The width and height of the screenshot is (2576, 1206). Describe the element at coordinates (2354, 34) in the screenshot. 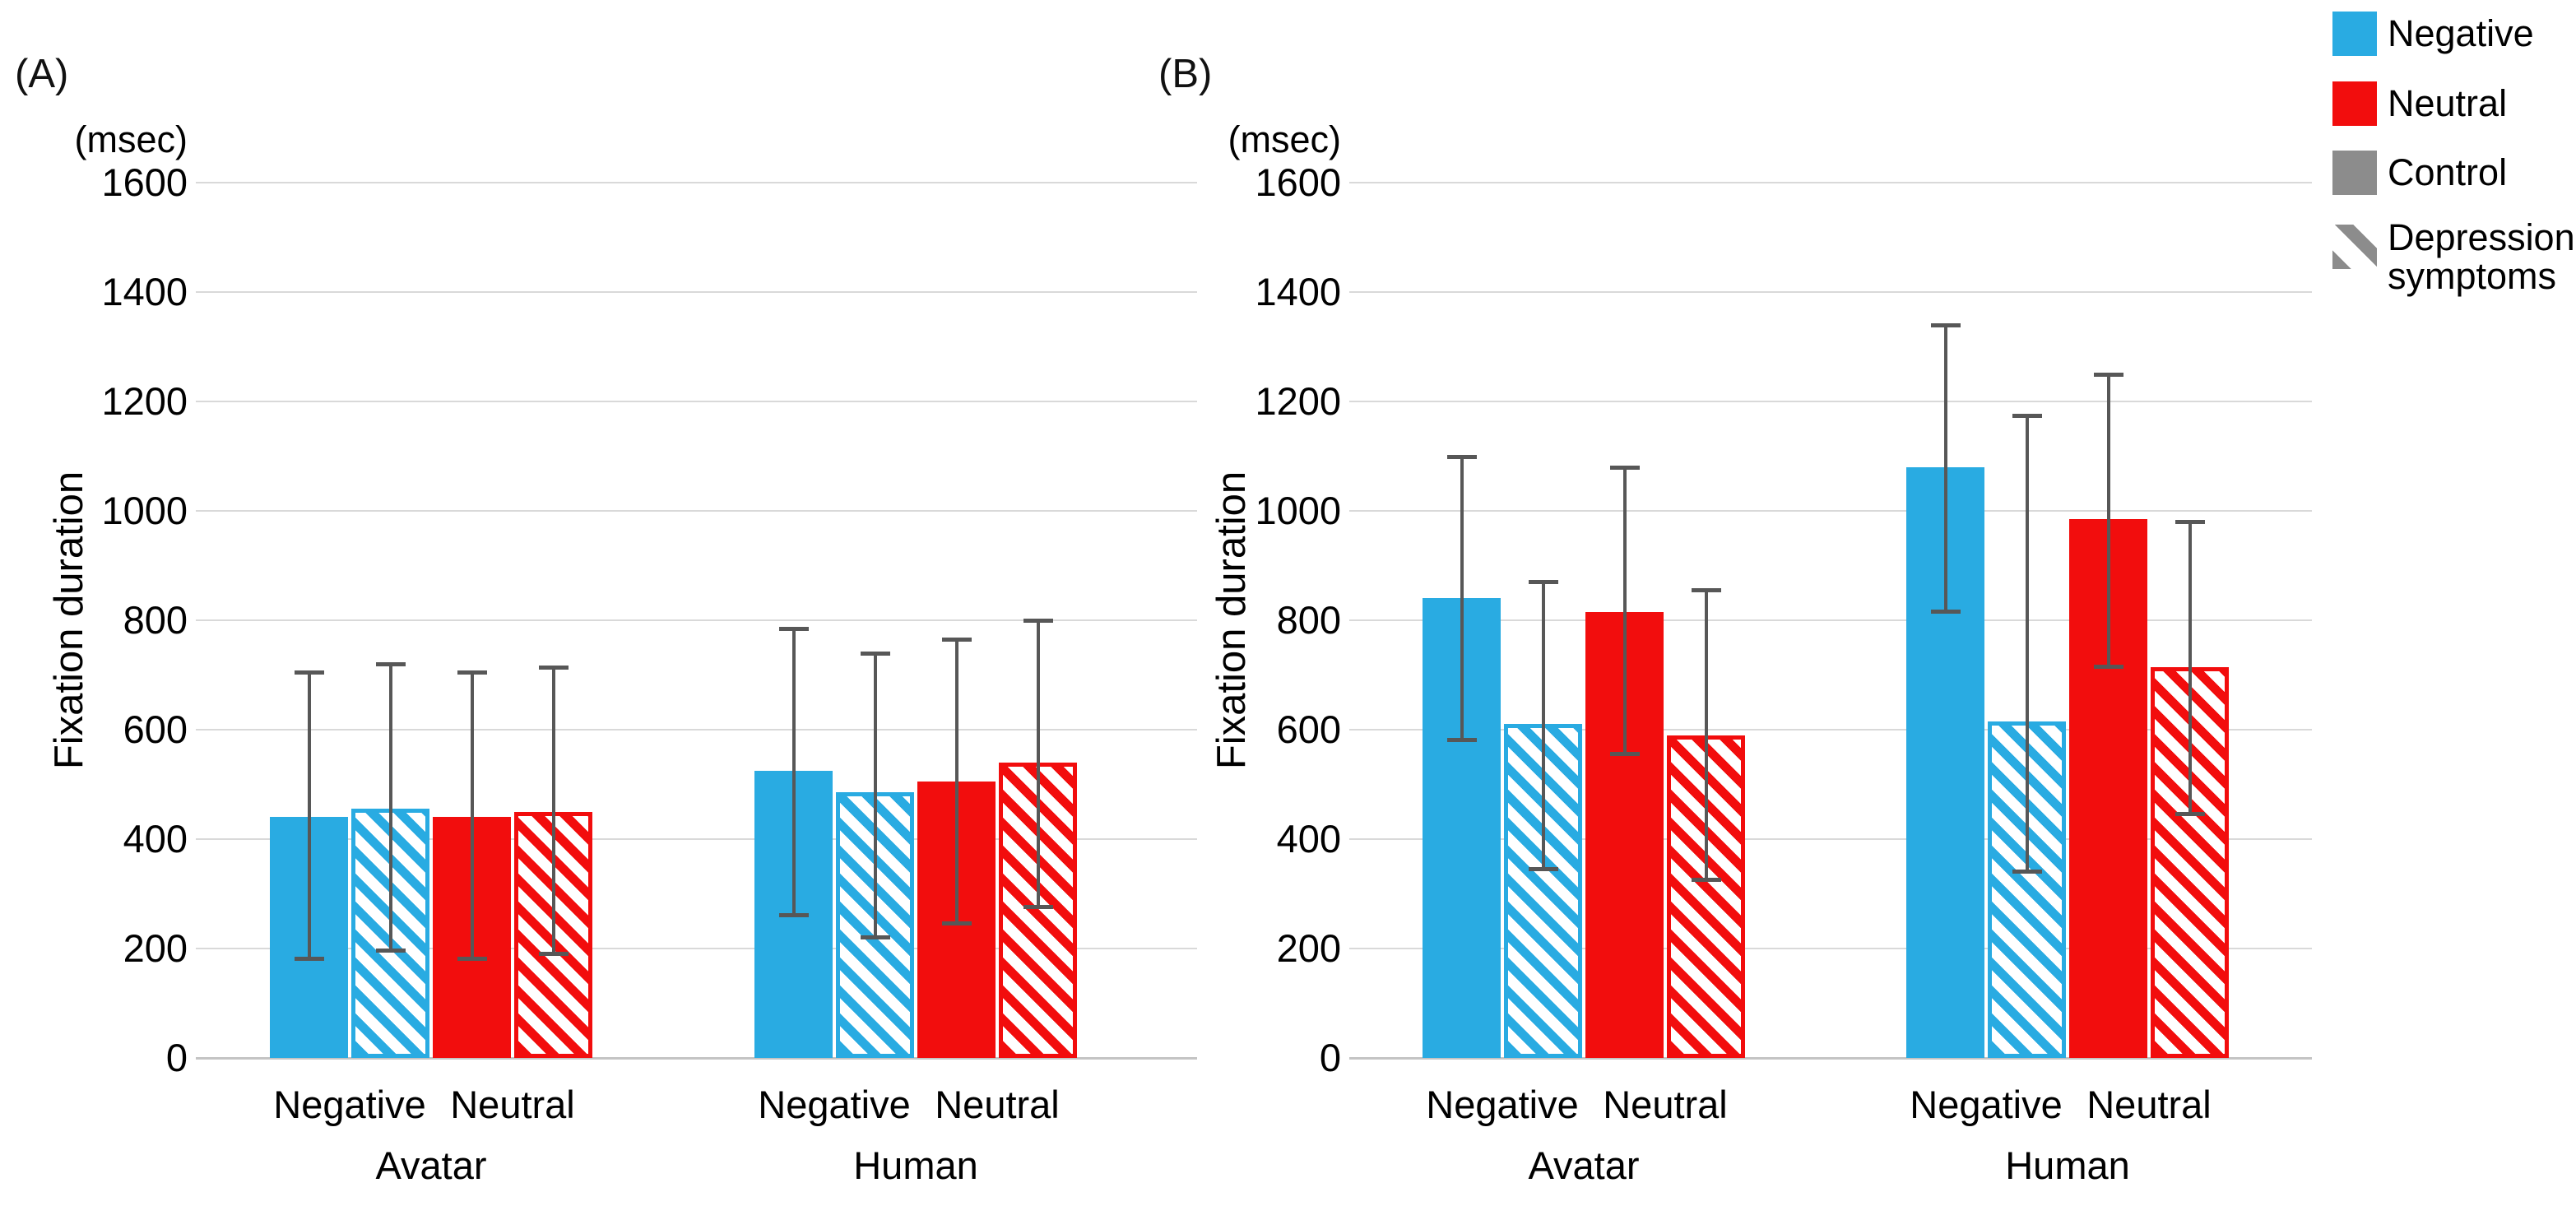

I see `legend-swatch-negative` at that location.